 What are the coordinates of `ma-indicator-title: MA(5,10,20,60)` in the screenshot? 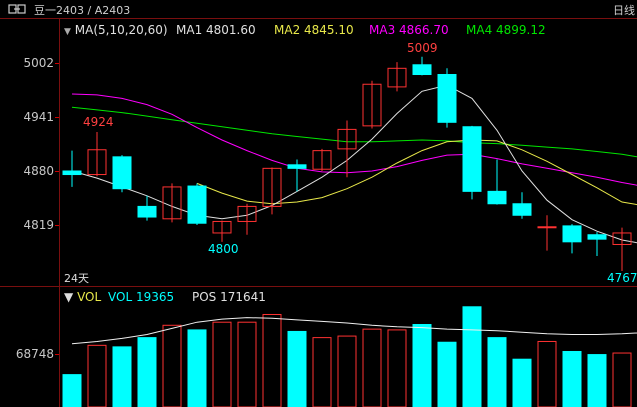 It's located at (121, 30).